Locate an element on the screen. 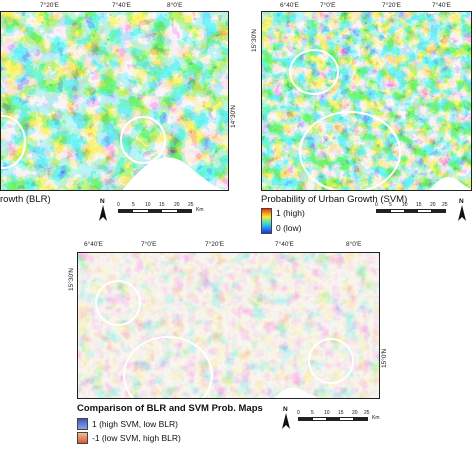 The width and height of the screenshot is (474, 474). comparison-lon-tick: 8°0'E is located at coordinates (354, 244).